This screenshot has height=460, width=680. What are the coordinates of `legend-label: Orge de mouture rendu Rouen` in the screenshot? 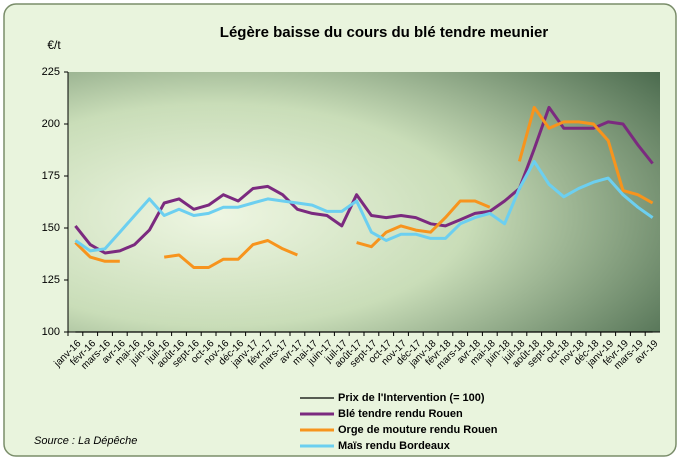 It's located at (418, 430).